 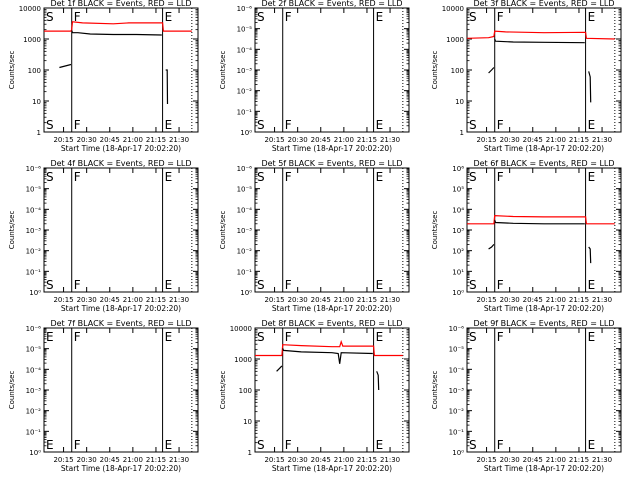 What do you see at coordinates (32, 40) in the screenshot?
I see `y-tick-label: 1000` at bounding box center [32, 40].